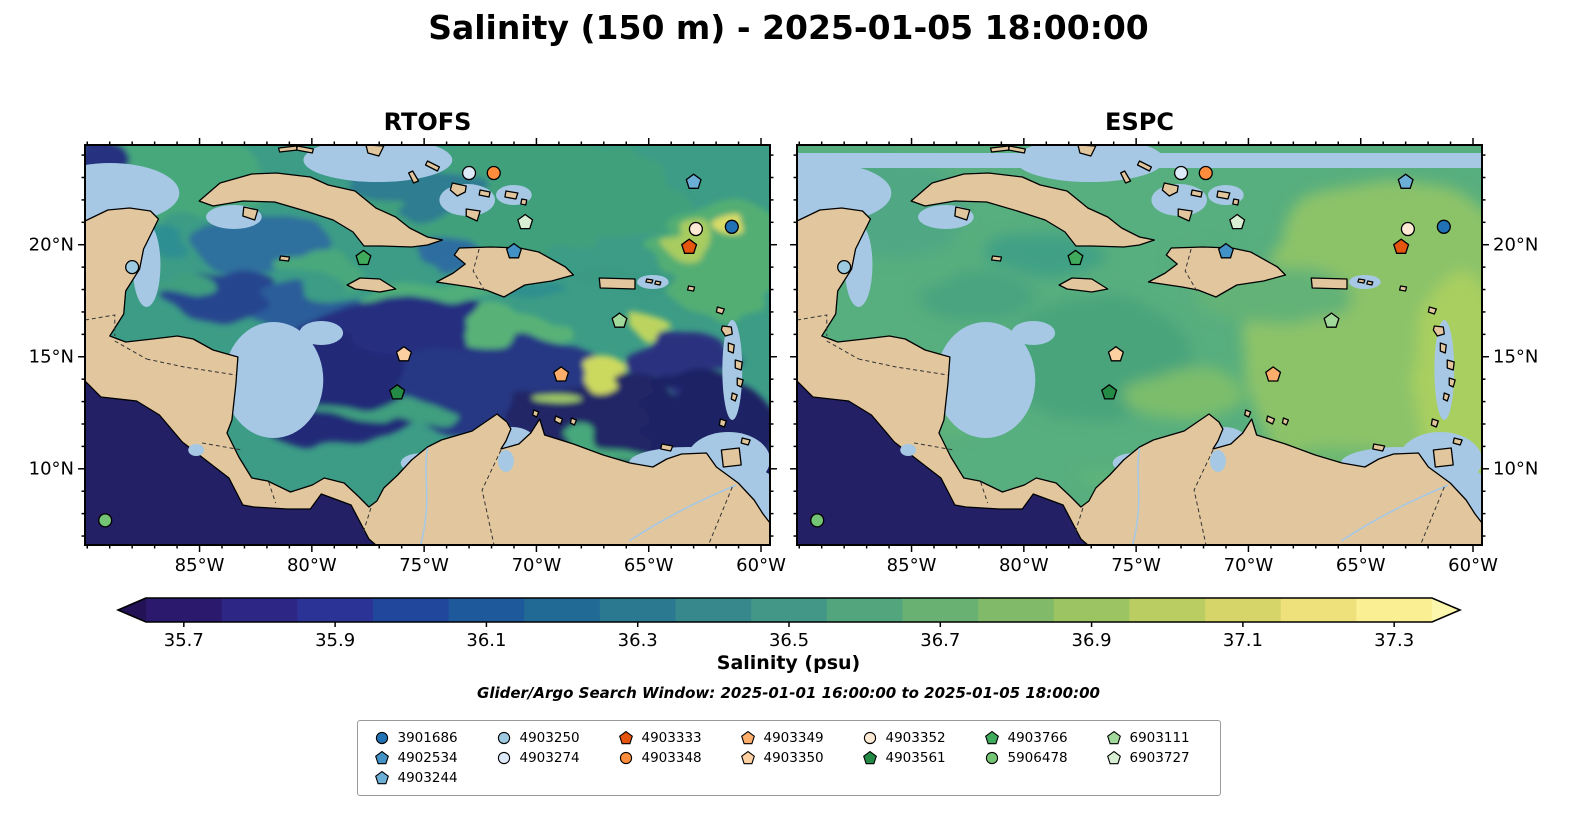  I want to click on legend-item-4903350: 4903350, so click(789, 758).